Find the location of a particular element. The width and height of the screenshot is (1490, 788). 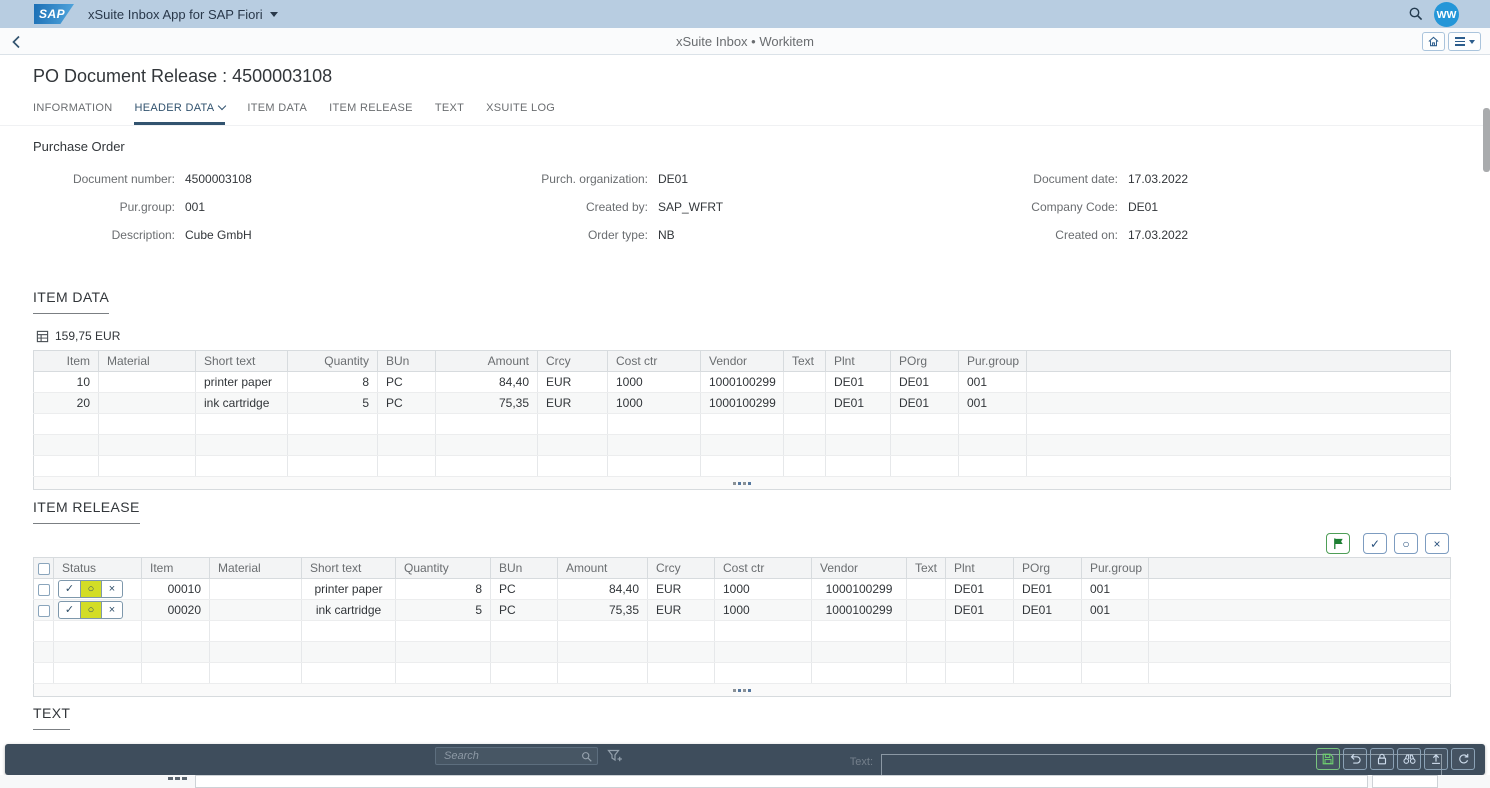

undo-button is located at coordinates (1355, 759).